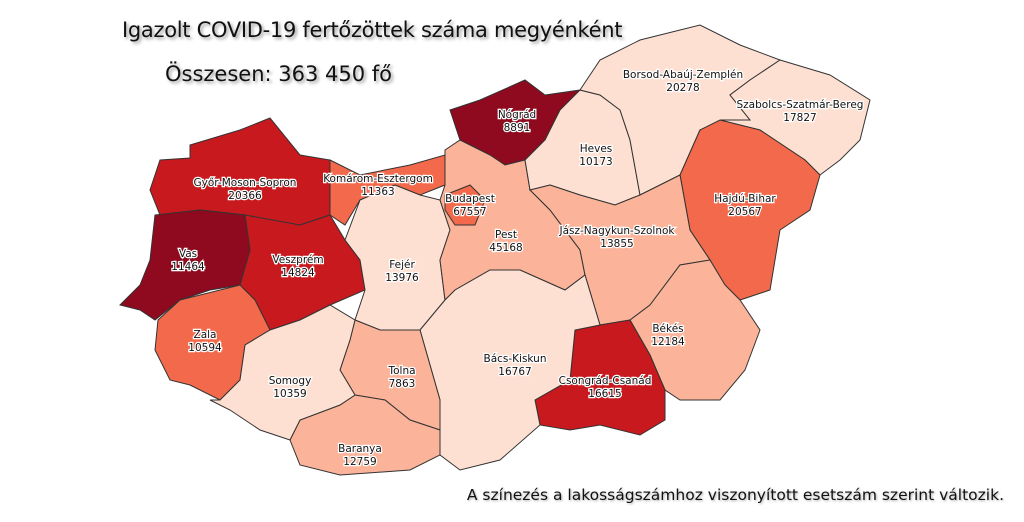  I want to click on county-gyor-moson-sopron, so click(240, 171).